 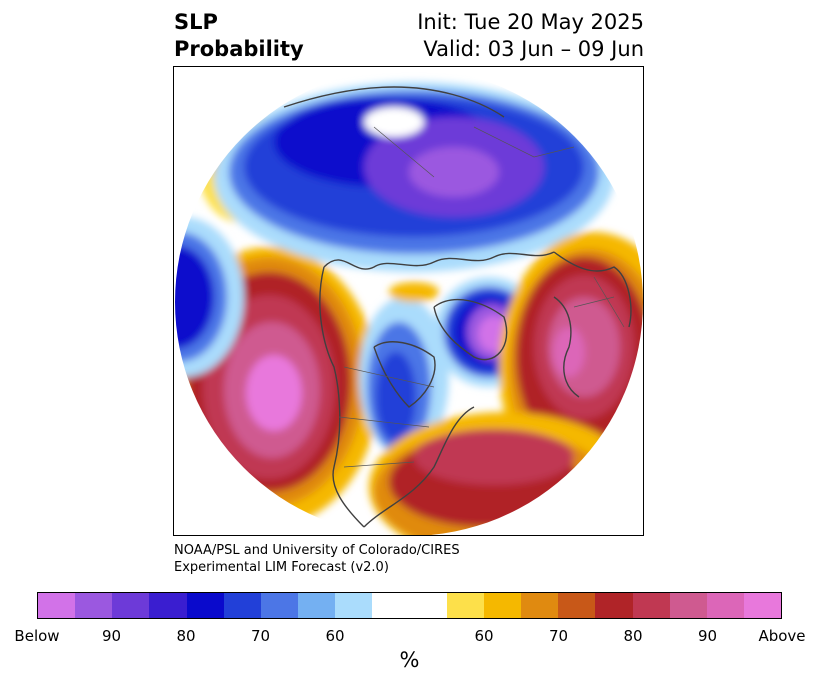 I want to click on chart-title: SLP Probability, so click(x=239, y=36).